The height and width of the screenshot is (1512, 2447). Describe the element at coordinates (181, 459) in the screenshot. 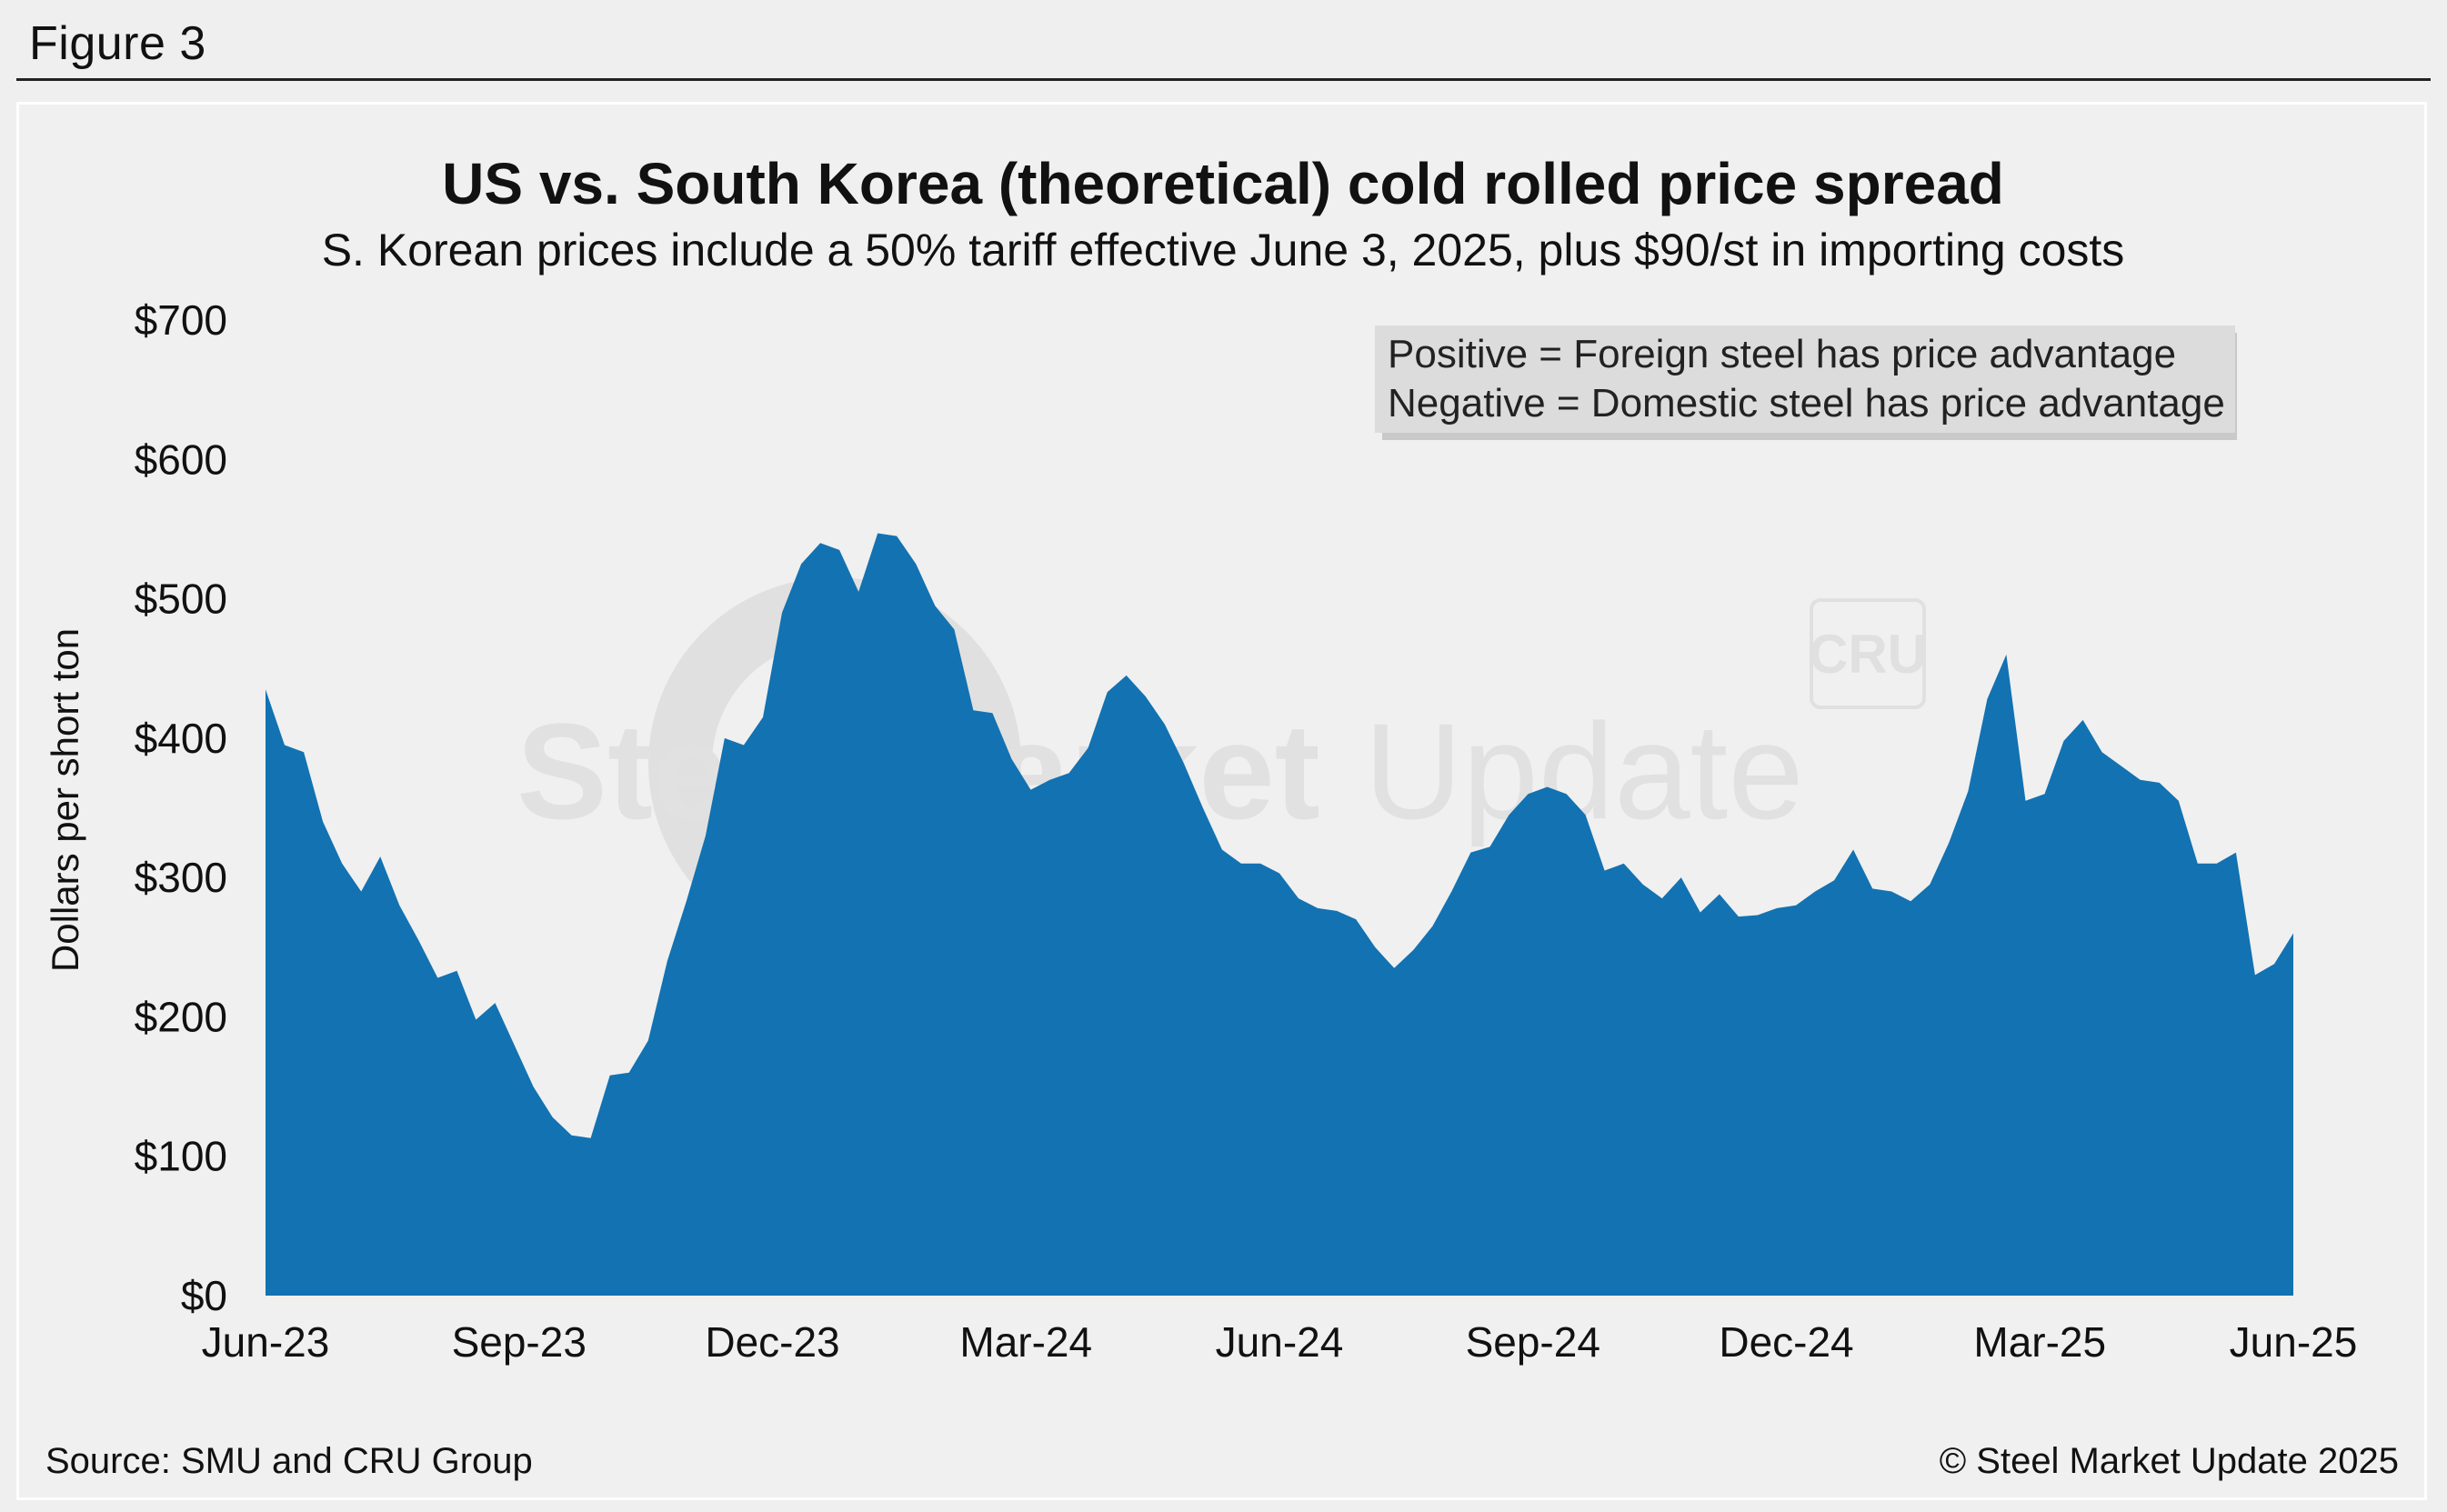

I see `y-tick-label: $600` at that location.